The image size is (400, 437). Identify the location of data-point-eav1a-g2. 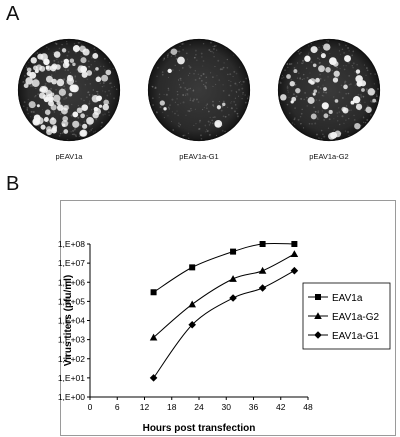
(262, 270).